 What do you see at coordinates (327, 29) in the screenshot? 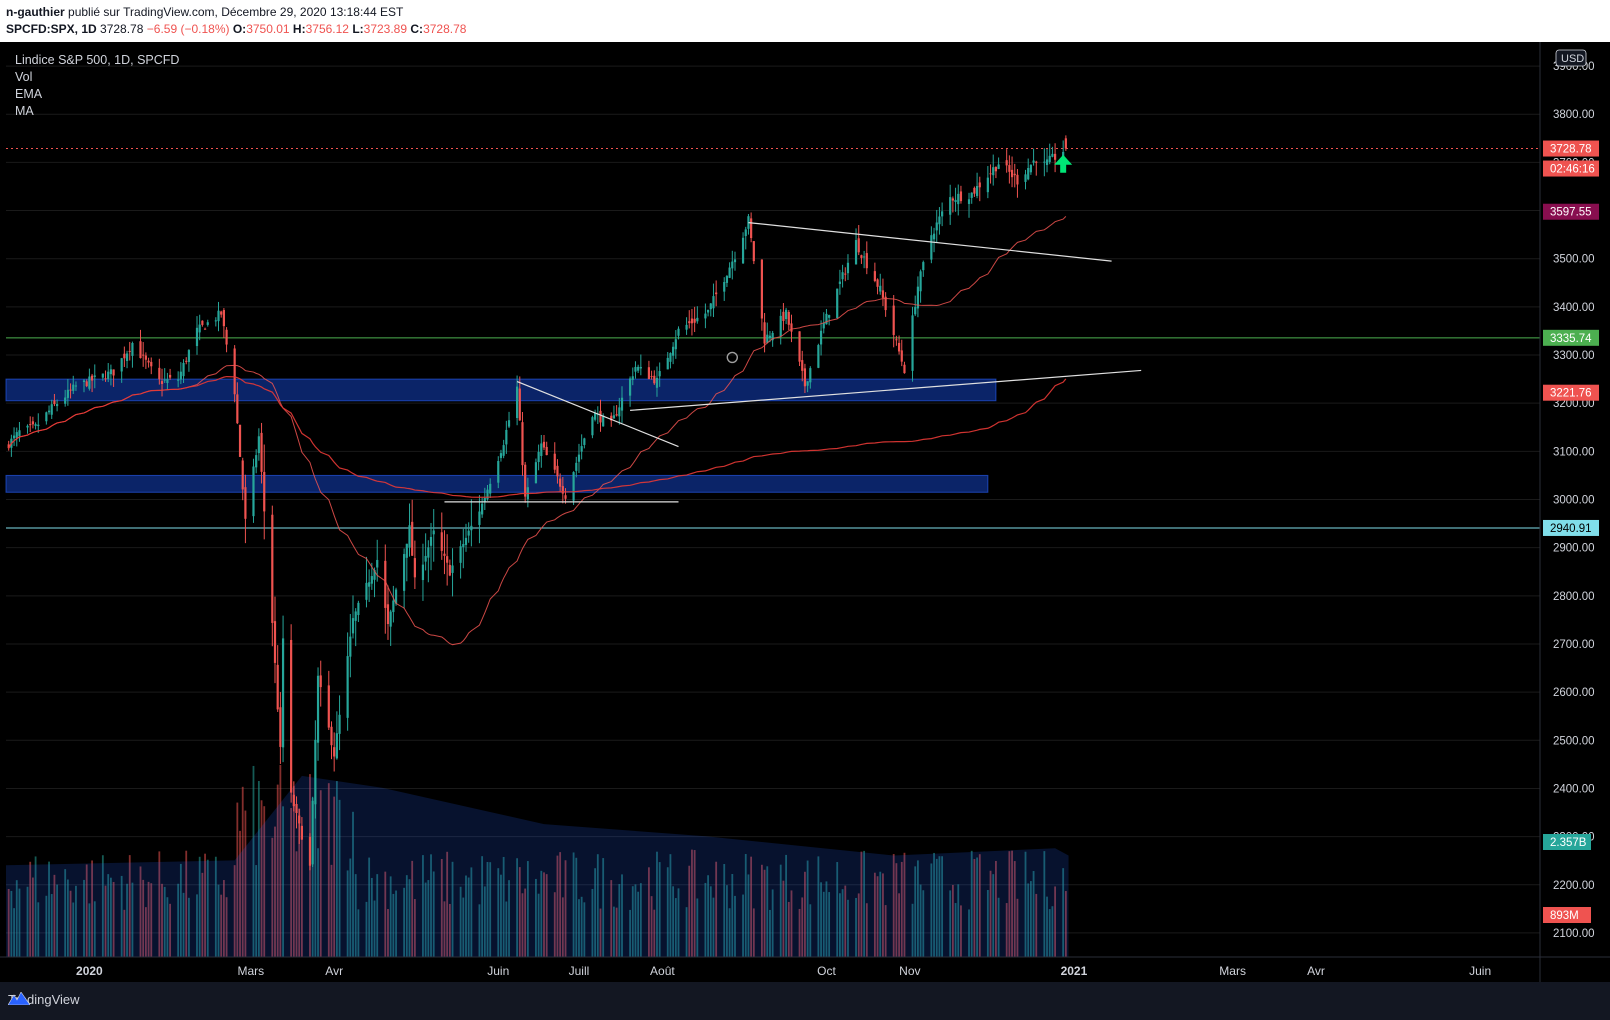
I see `high-value: 3756.12` at bounding box center [327, 29].